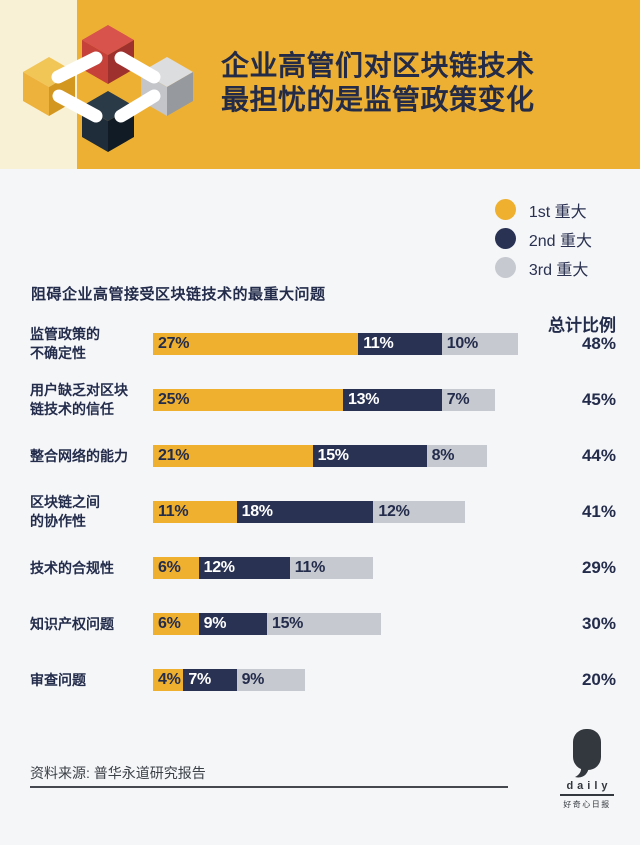 The image size is (640, 845). I want to click on page-title-line2: 最担忧的是监管政策变化, so click(378, 99).